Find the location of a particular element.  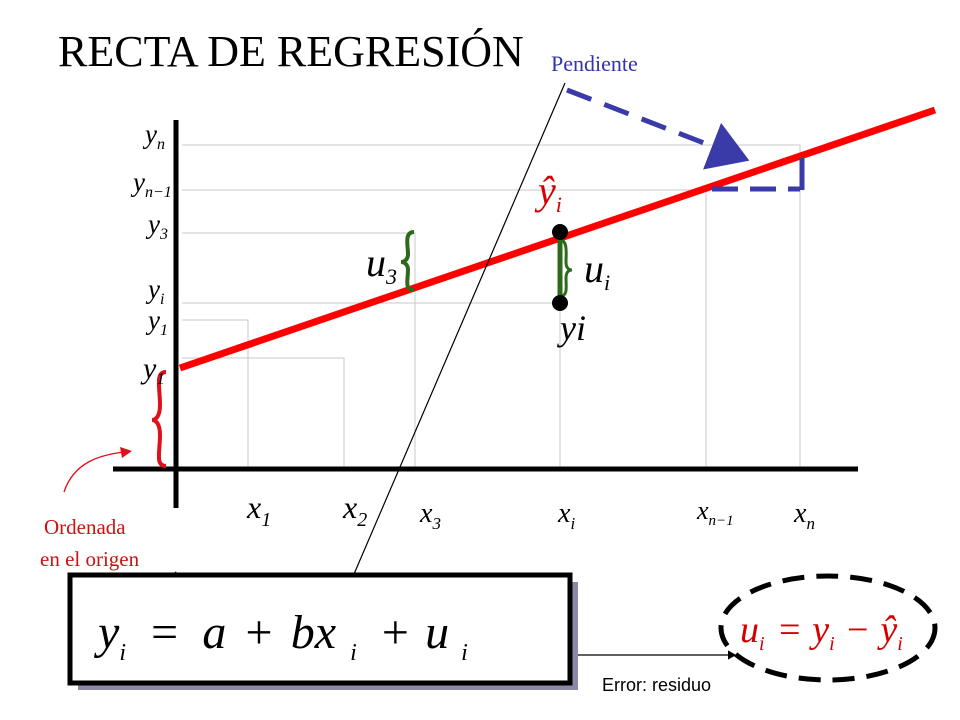

error-label: Error: residuo is located at coordinates (656, 685).